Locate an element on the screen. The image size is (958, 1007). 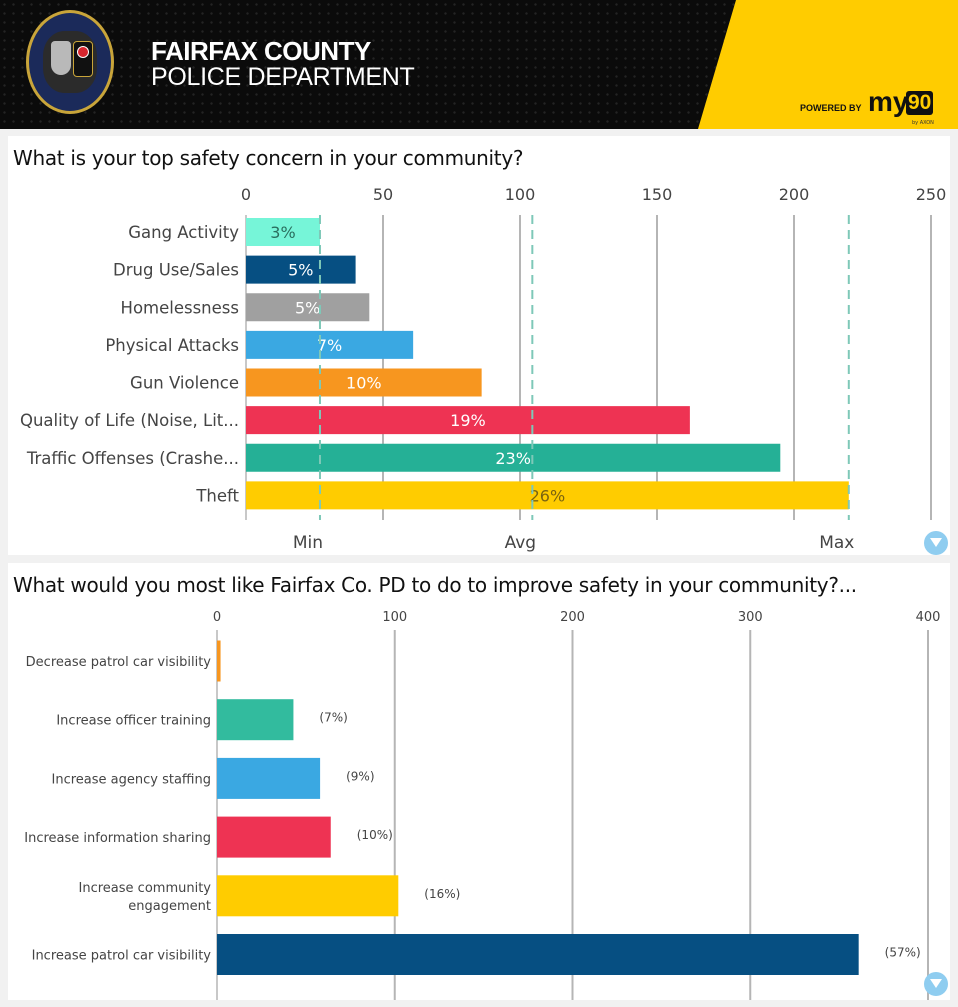
header-title-line2: POLICE DEPARTMENT is located at coordinates (283, 77).